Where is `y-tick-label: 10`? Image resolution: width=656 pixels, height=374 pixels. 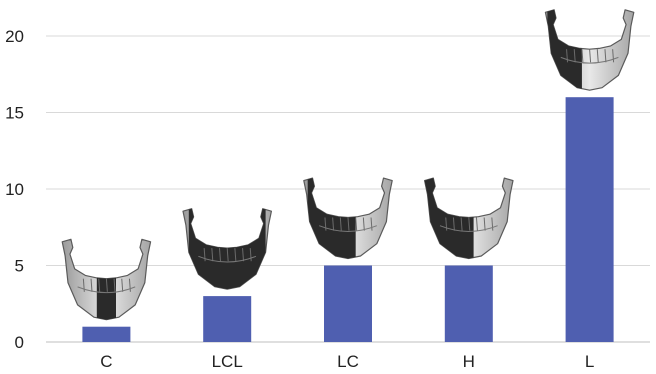
y-tick-label: 10 is located at coordinates (14, 189).